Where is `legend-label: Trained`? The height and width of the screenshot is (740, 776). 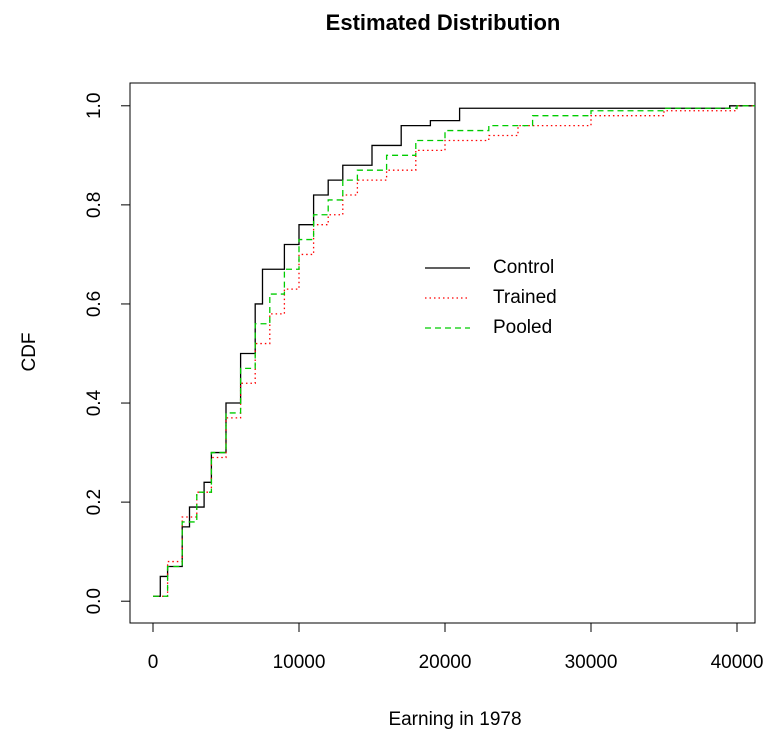 legend-label: Trained is located at coordinates (525, 297).